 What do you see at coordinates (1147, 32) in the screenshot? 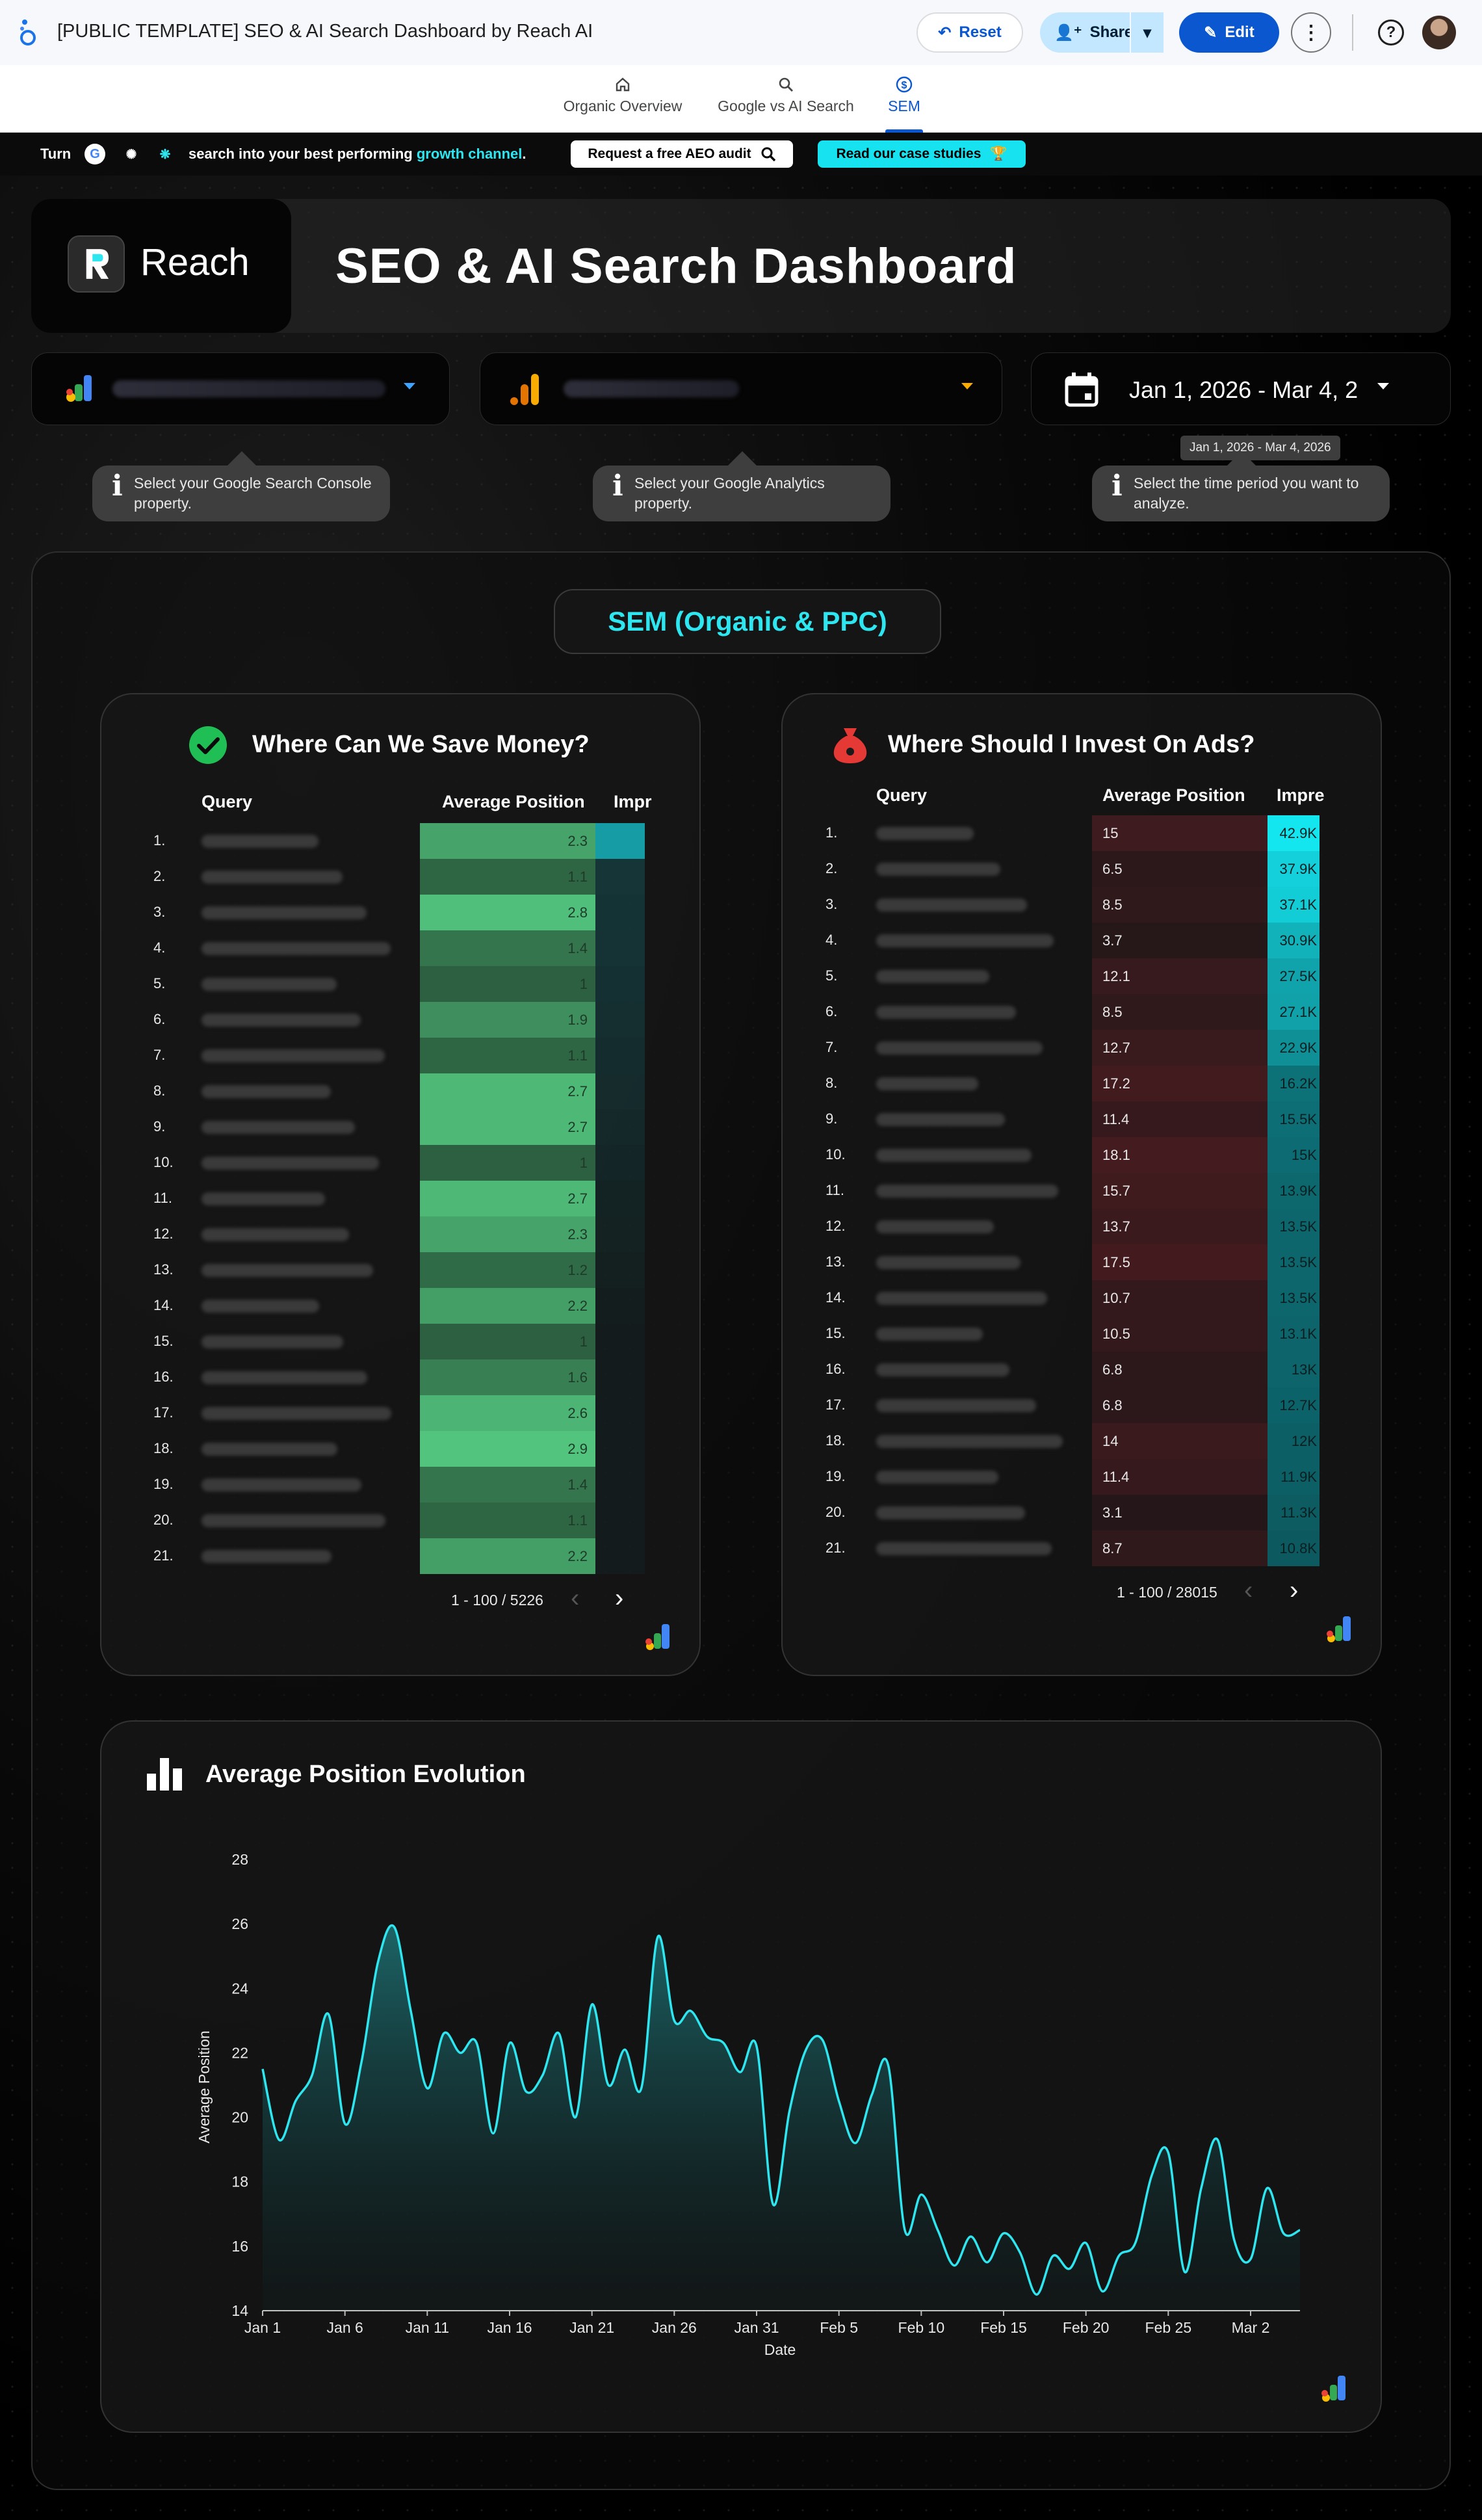
I see `share-dropdown-button: ▾` at bounding box center [1147, 32].